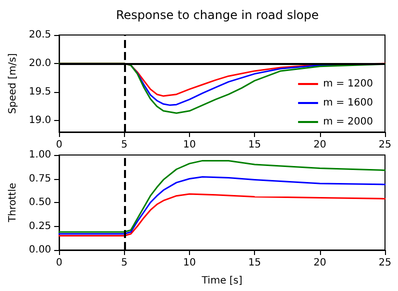 This screenshot has width=398, height=291. Describe the element at coordinates (40, 64) in the screenshot. I see `y-tick-label: 20.0` at that location.